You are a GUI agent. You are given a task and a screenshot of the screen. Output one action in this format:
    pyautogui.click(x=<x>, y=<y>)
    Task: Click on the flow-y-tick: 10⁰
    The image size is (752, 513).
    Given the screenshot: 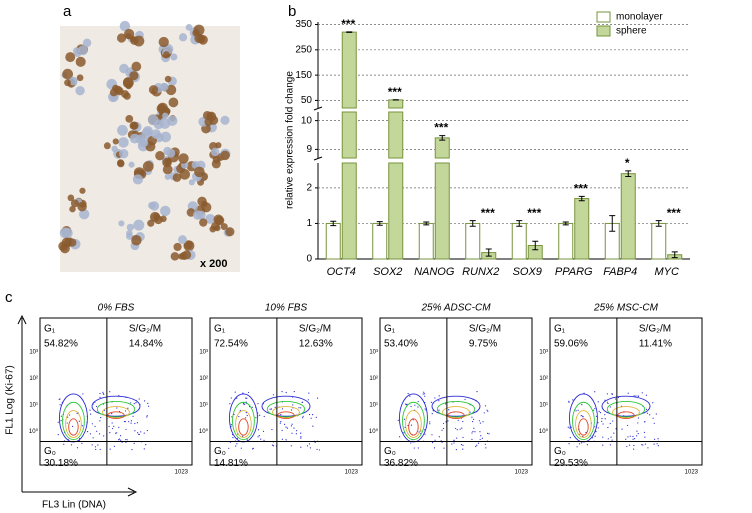 What is the action you would take?
    pyautogui.click(x=34, y=431)
    